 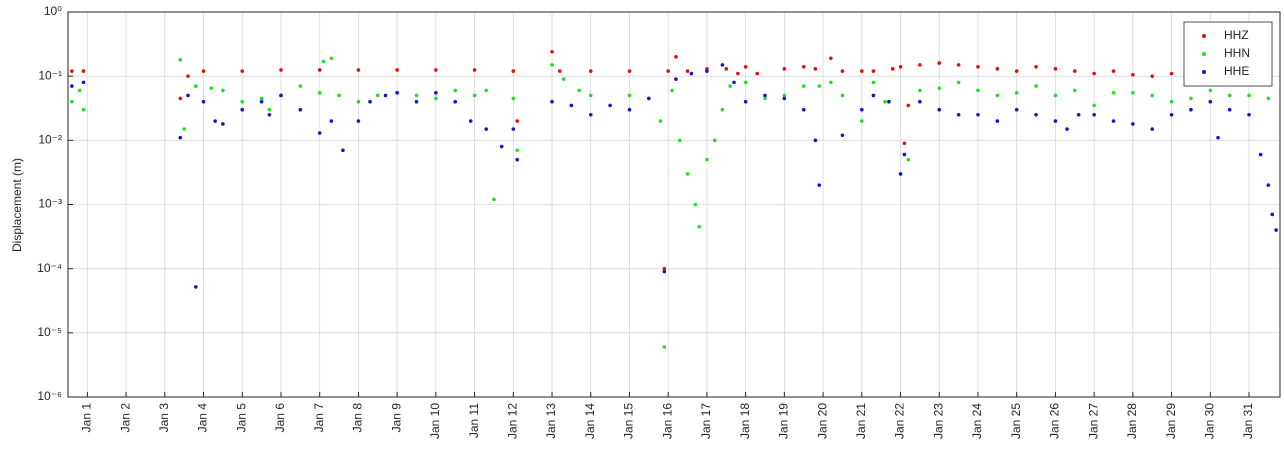 I want to click on x-tick-label: Jan 9, so click(x=396, y=418).